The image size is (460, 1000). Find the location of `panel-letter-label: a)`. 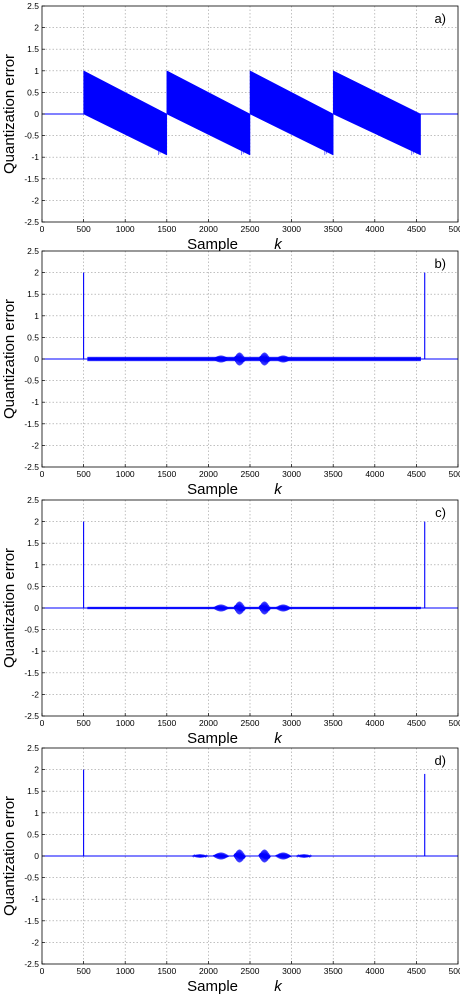

panel-letter-label: a) is located at coordinates (440, 18).